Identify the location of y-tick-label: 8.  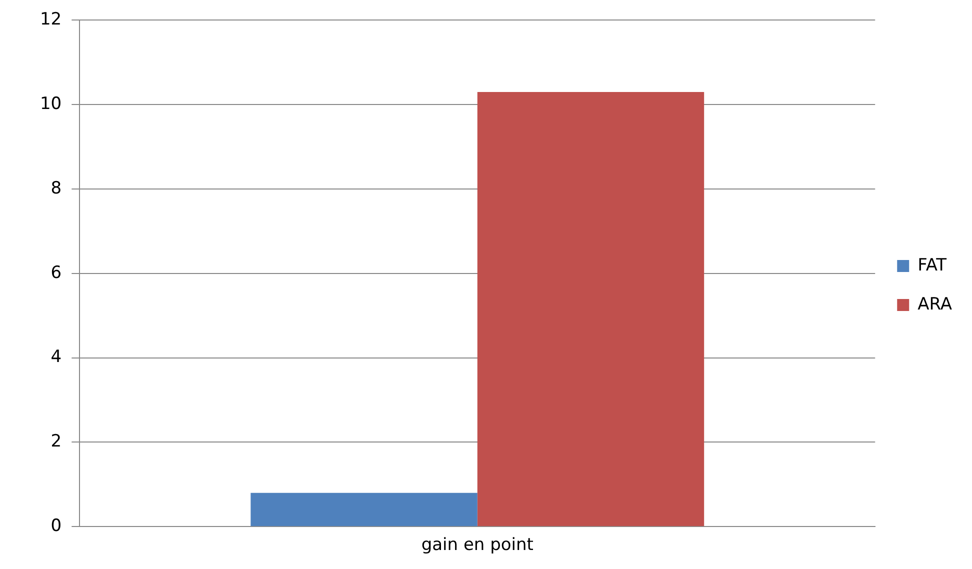
(56, 188).